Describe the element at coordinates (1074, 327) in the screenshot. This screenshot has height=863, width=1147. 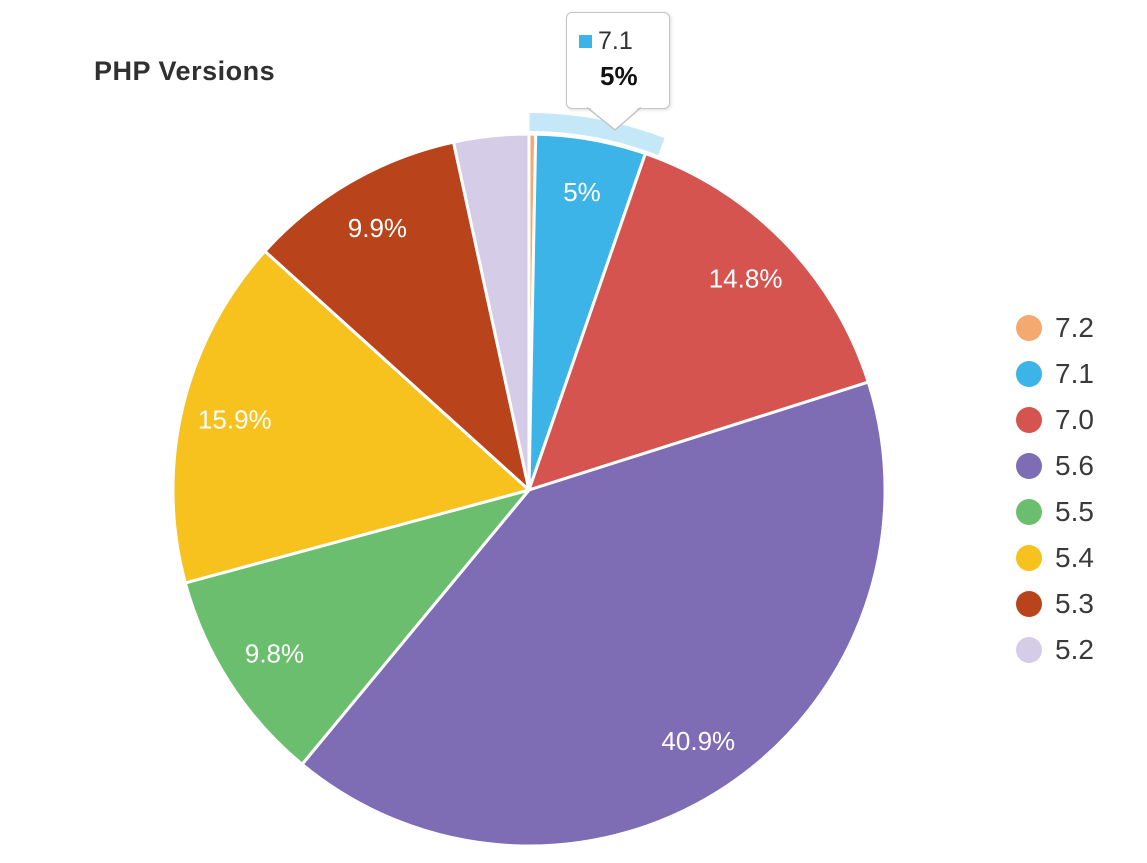
I see `legend-label: 7.2` at that location.